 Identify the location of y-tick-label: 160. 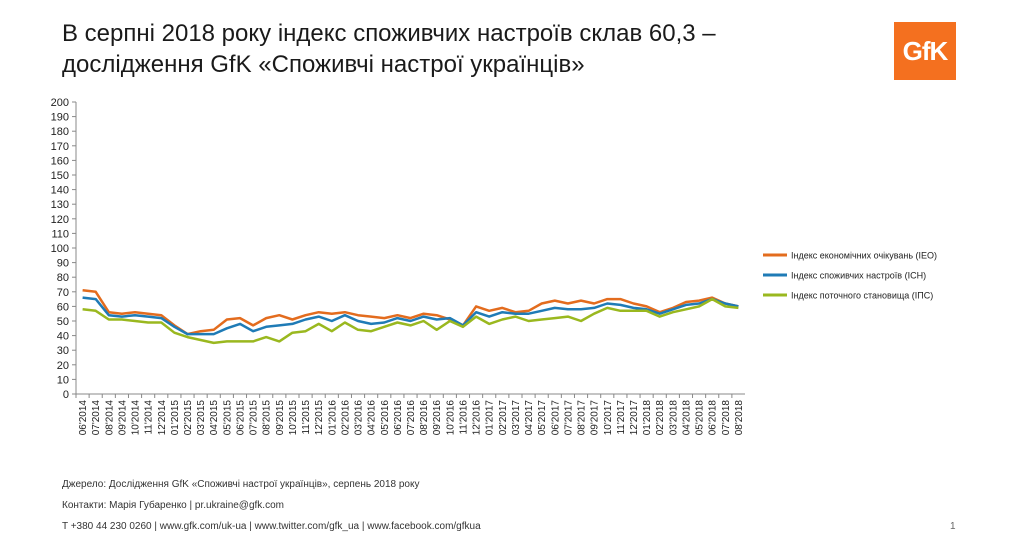
(60, 161).